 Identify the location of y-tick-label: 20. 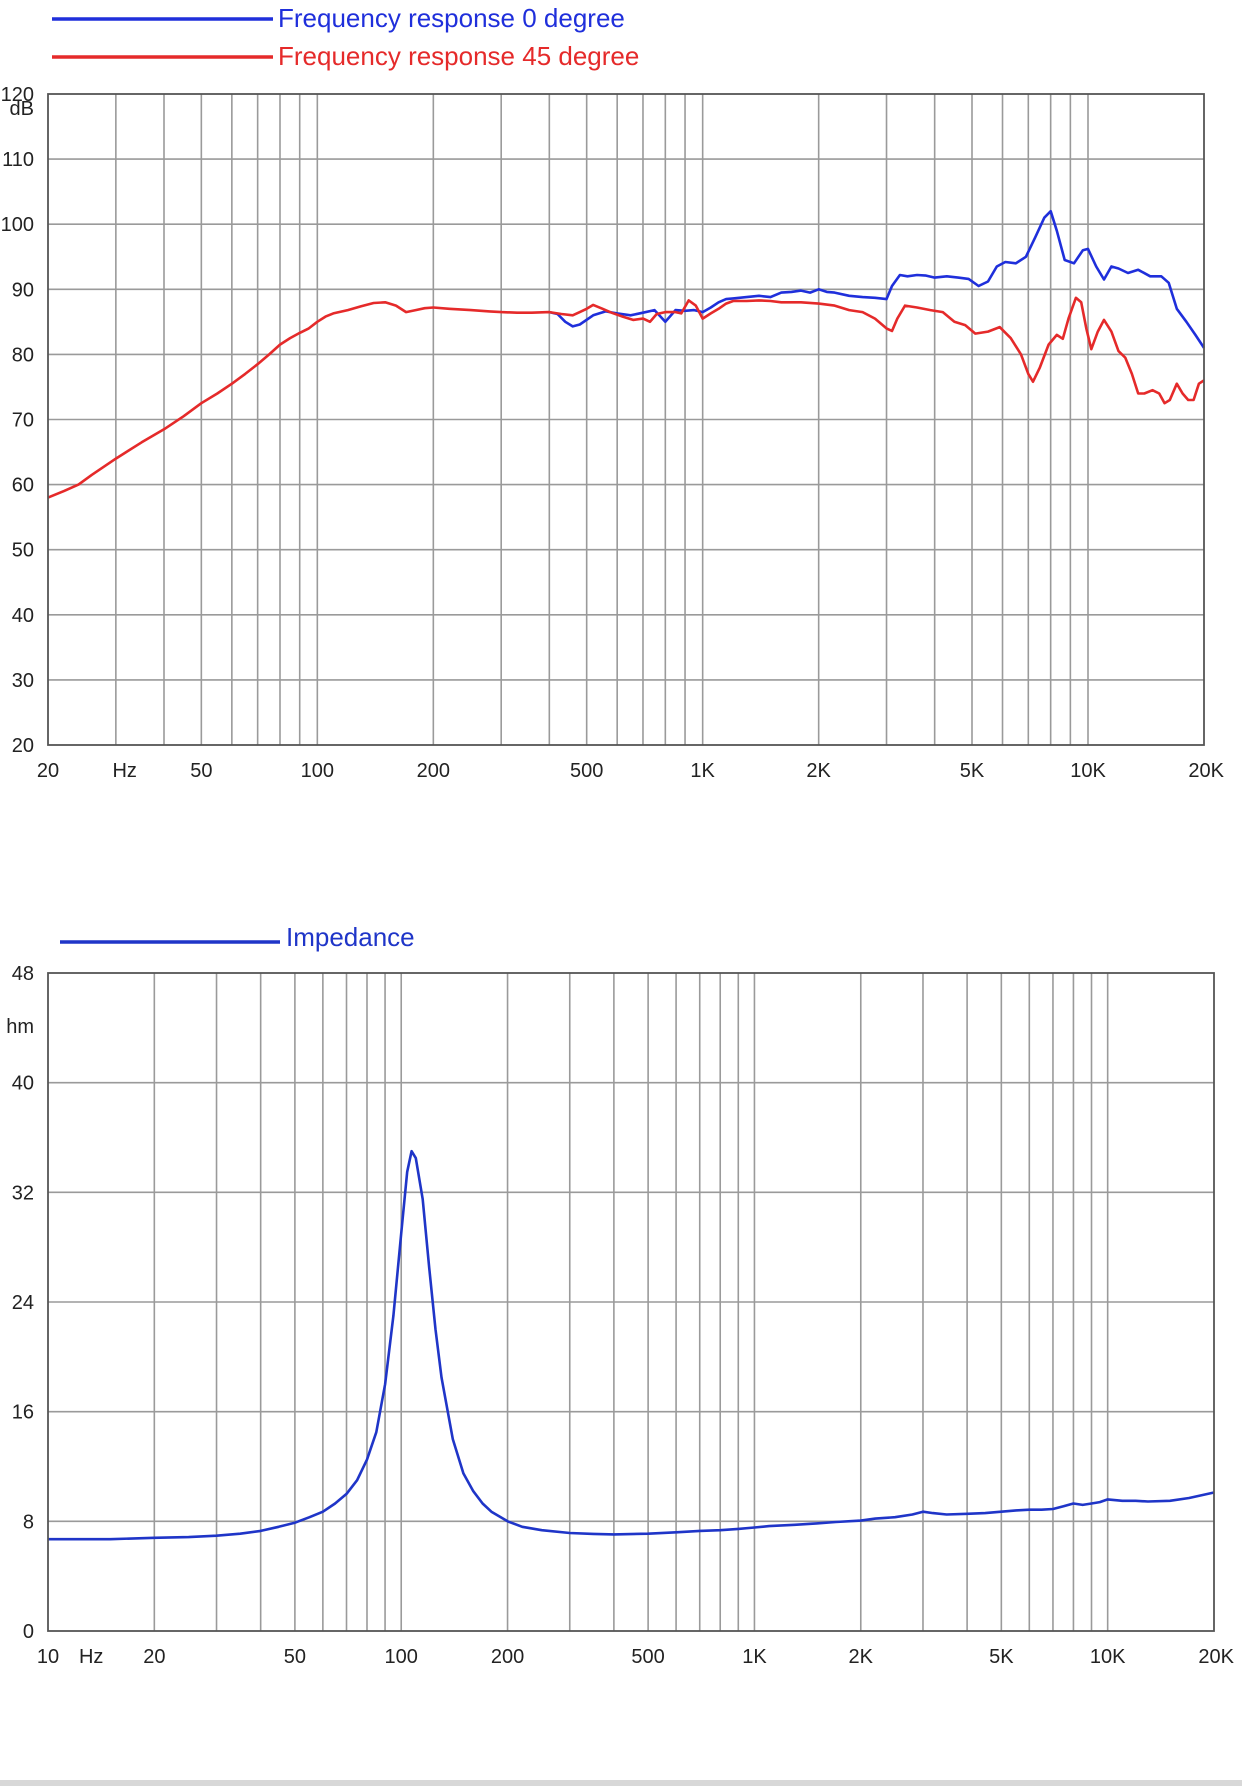
(23, 746).